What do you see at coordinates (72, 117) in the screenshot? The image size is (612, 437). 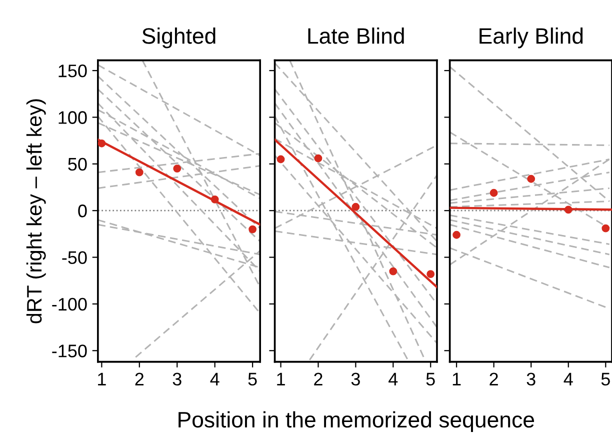 I see `y-tick-label: 100` at bounding box center [72, 117].